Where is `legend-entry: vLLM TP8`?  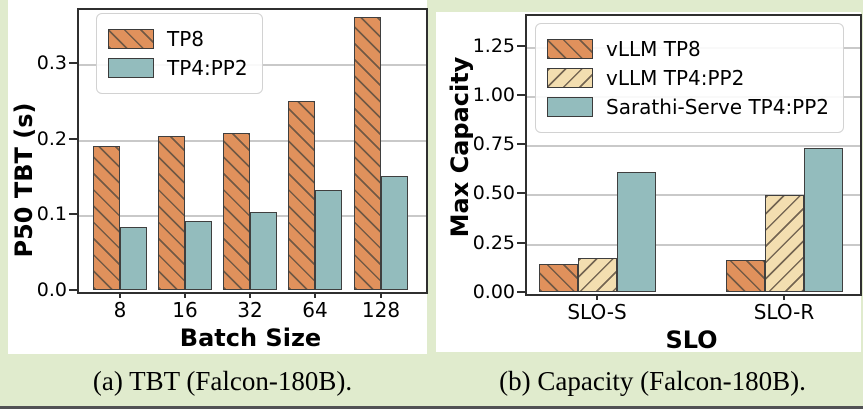 legend-entry: vLLM TP8 is located at coordinates (688, 49).